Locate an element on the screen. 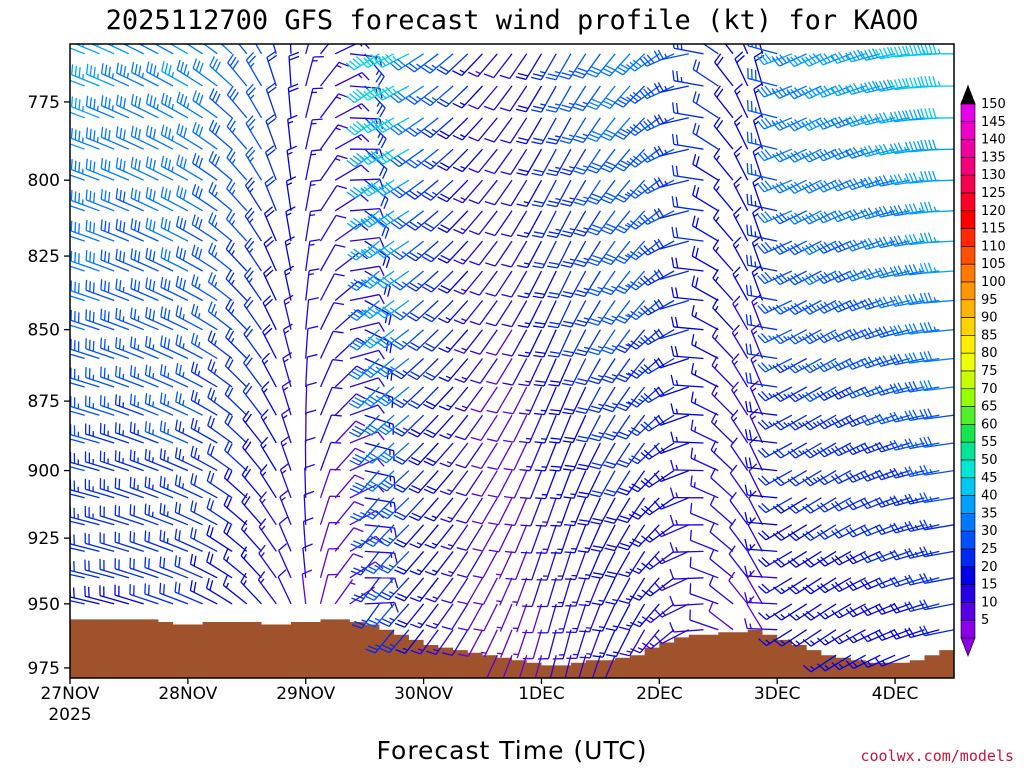 Image resolution: width=1024 pixels, height=768 pixels. colorbar-top-arrow is located at coordinates (968, 94).